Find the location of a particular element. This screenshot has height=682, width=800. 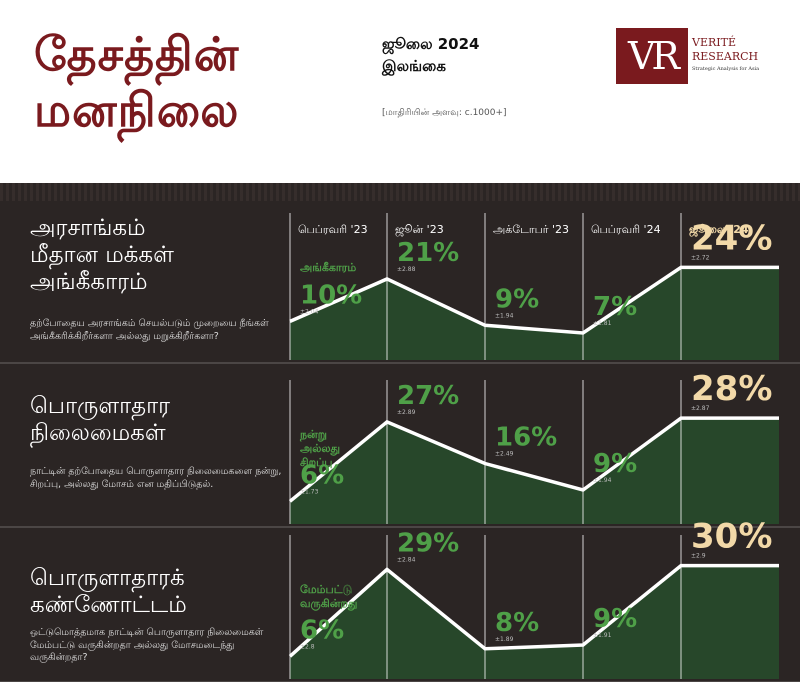

row3-moe-3: ±1.89 is located at coordinates (504, 639).